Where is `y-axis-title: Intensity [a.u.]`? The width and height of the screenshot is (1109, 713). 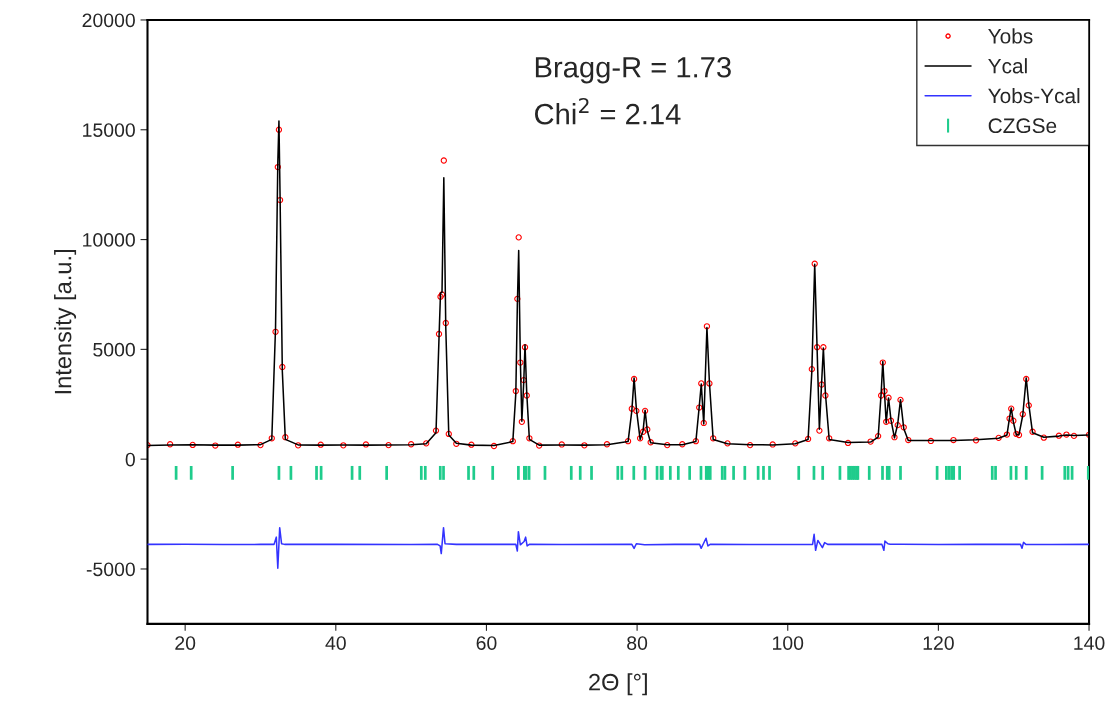
y-axis-title: Intensity [a.u.] is located at coordinates (65, 322).